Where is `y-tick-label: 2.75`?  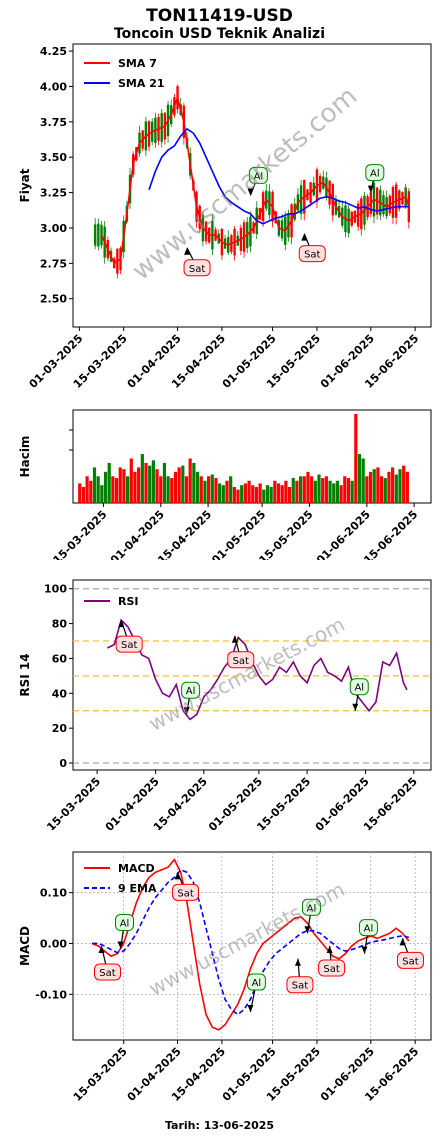
y-tick-label: 2.75 is located at coordinates (53, 263).